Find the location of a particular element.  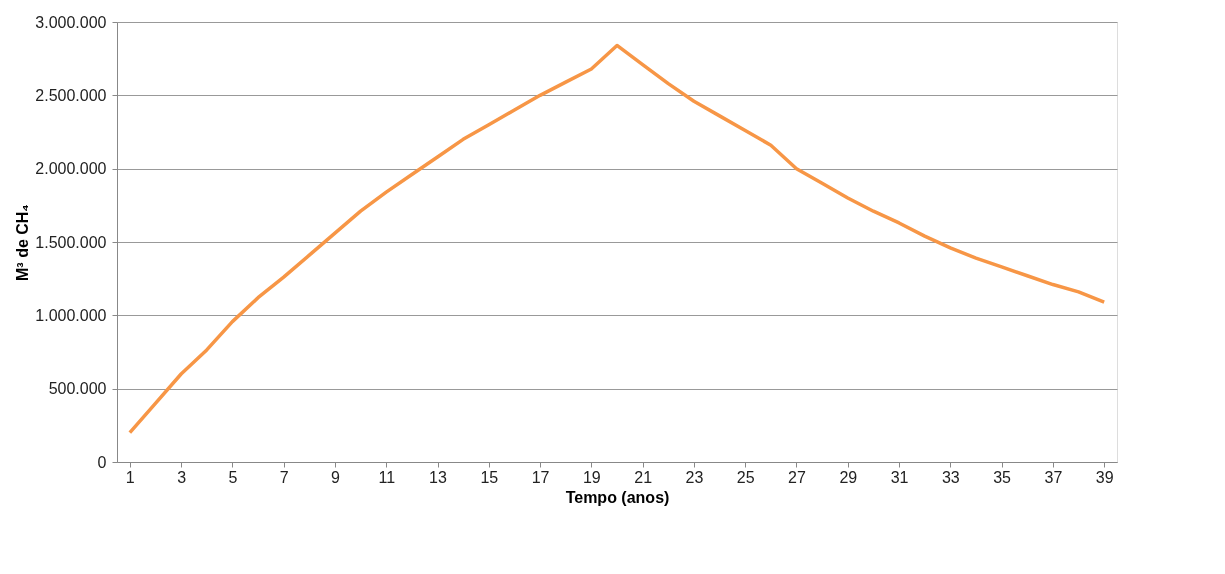

x-tick-label: 37 is located at coordinates (1053, 477).